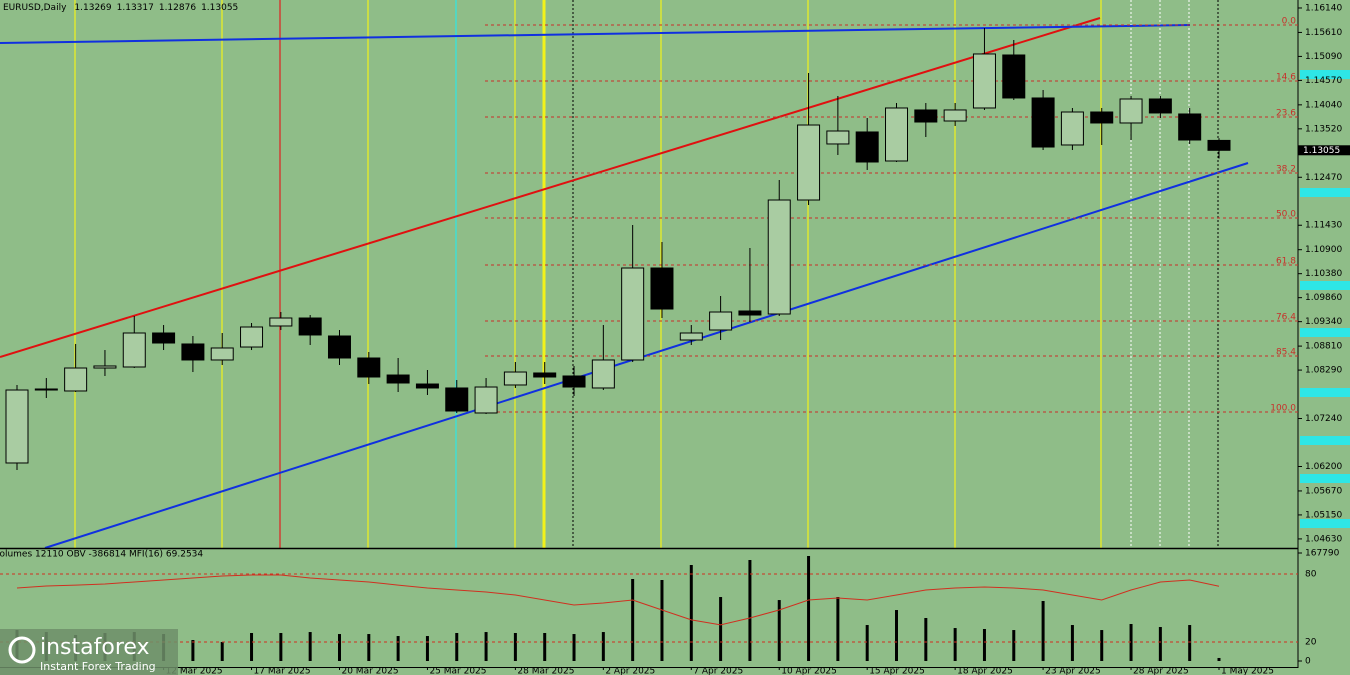 This screenshot has width=1350, height=675. I want to click on fib-label: 0.0, so click(1289, 22).